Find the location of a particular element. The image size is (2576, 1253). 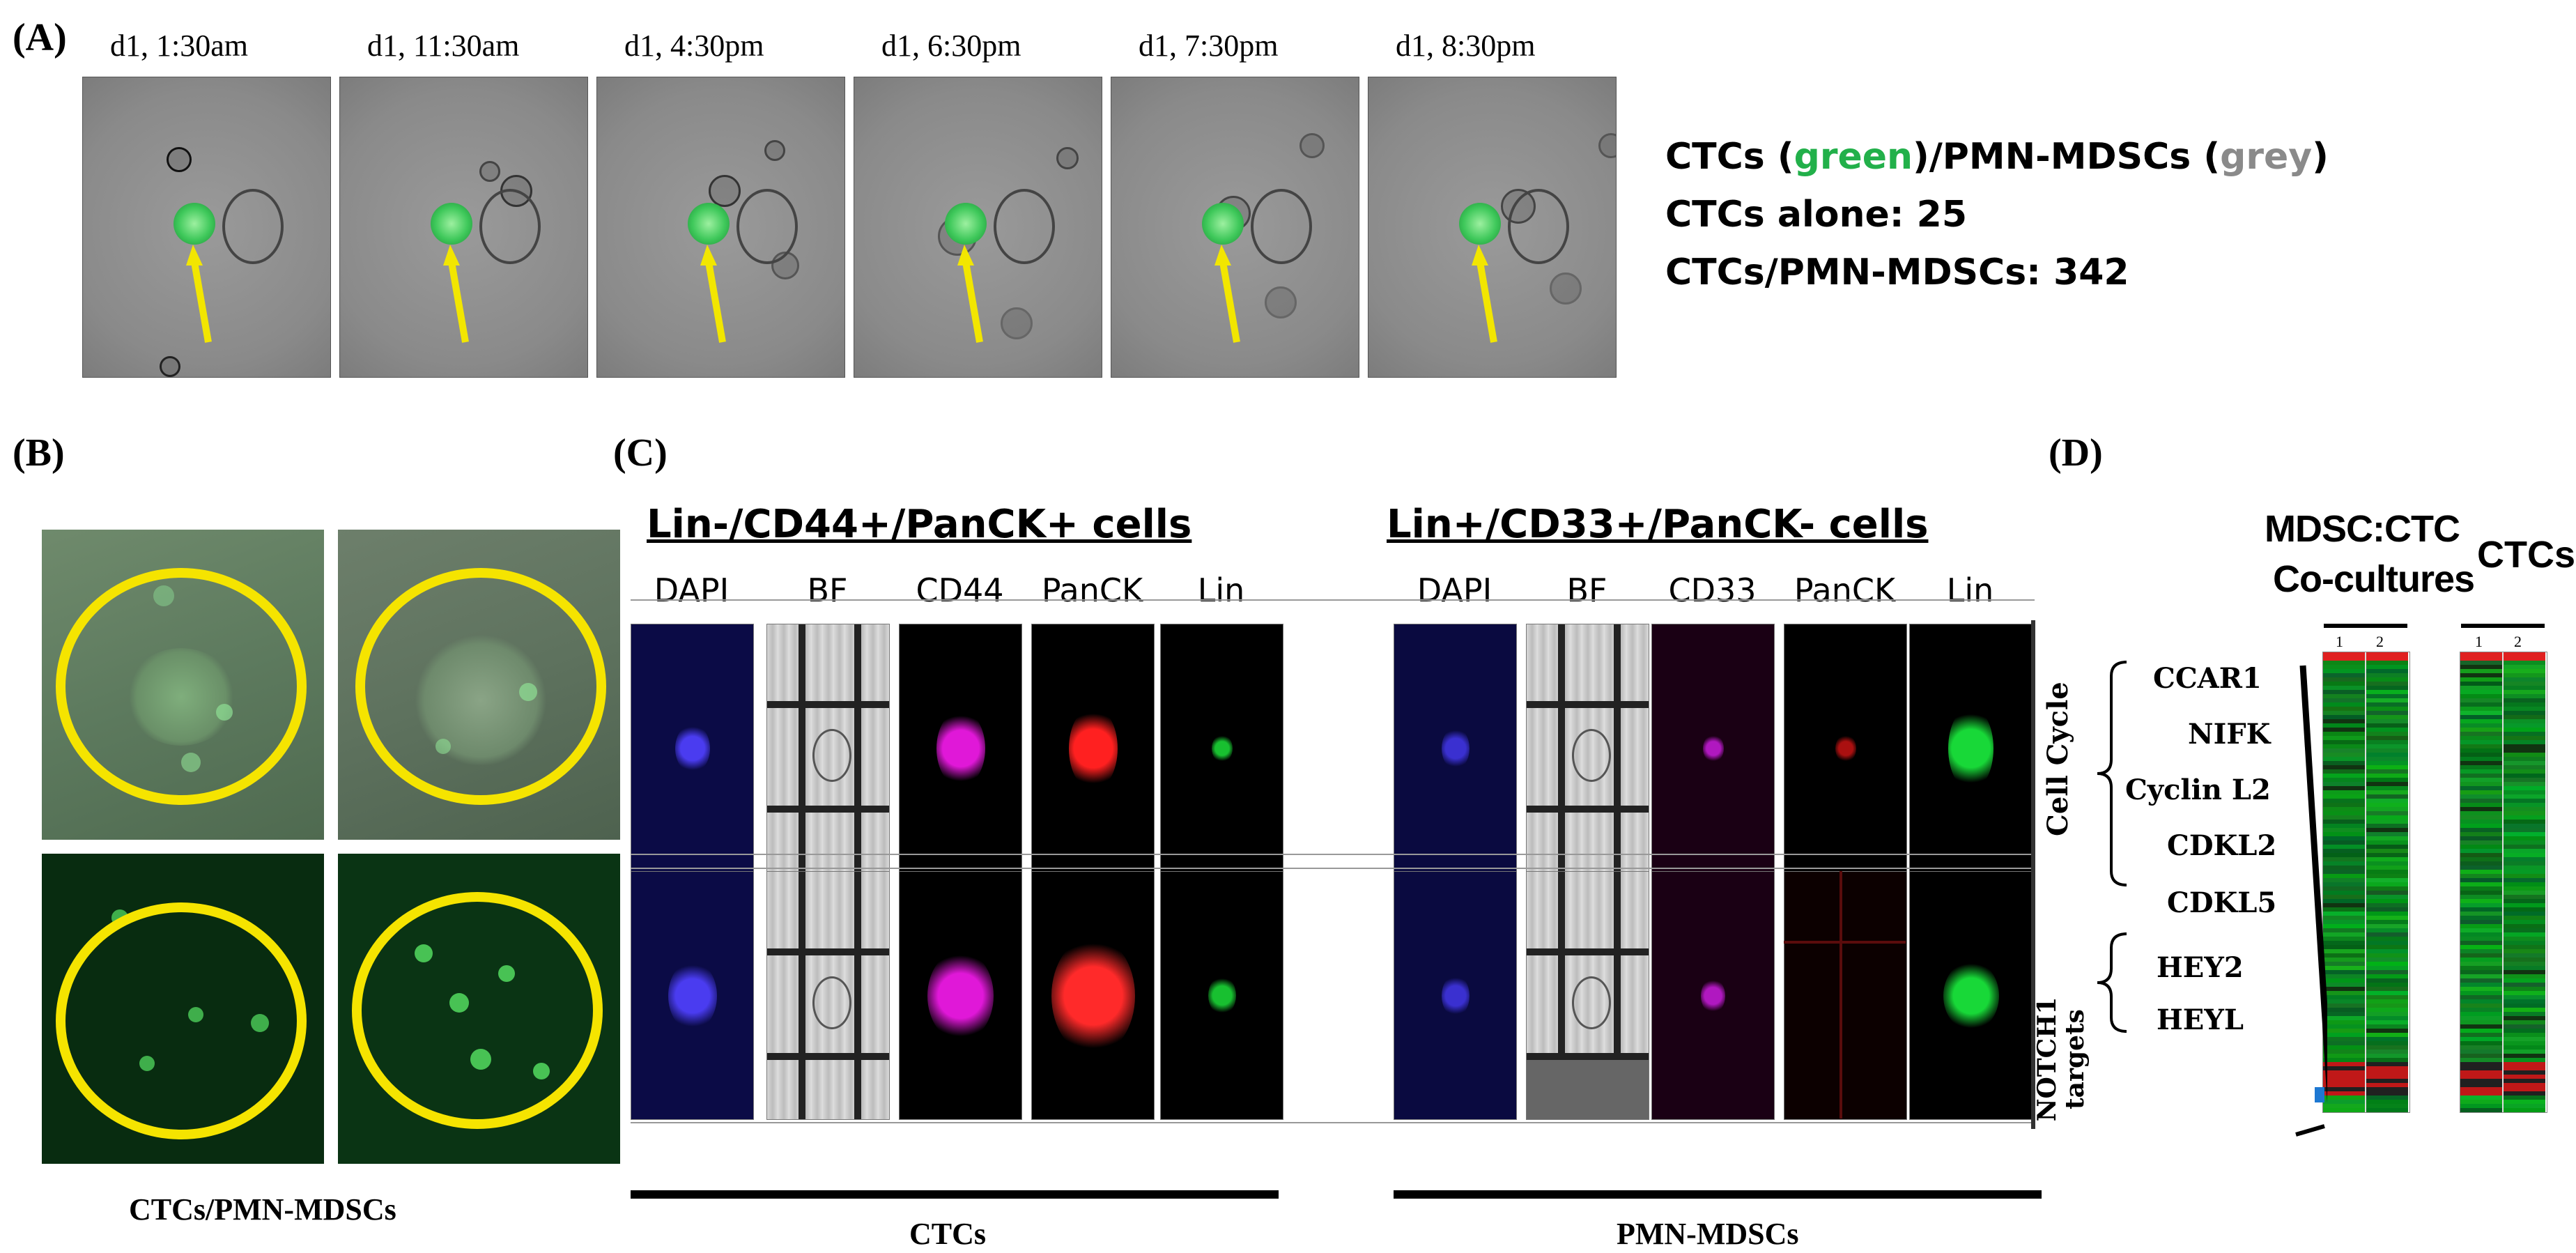

ctc-underline is located at coordinates (955, 1194).